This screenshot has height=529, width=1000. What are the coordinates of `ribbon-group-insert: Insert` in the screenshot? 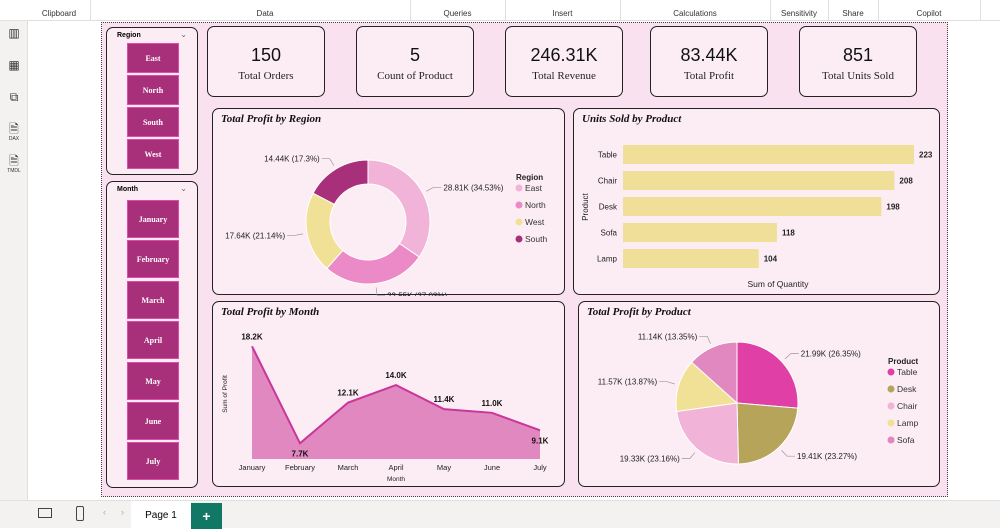 It's located at (562, 13).